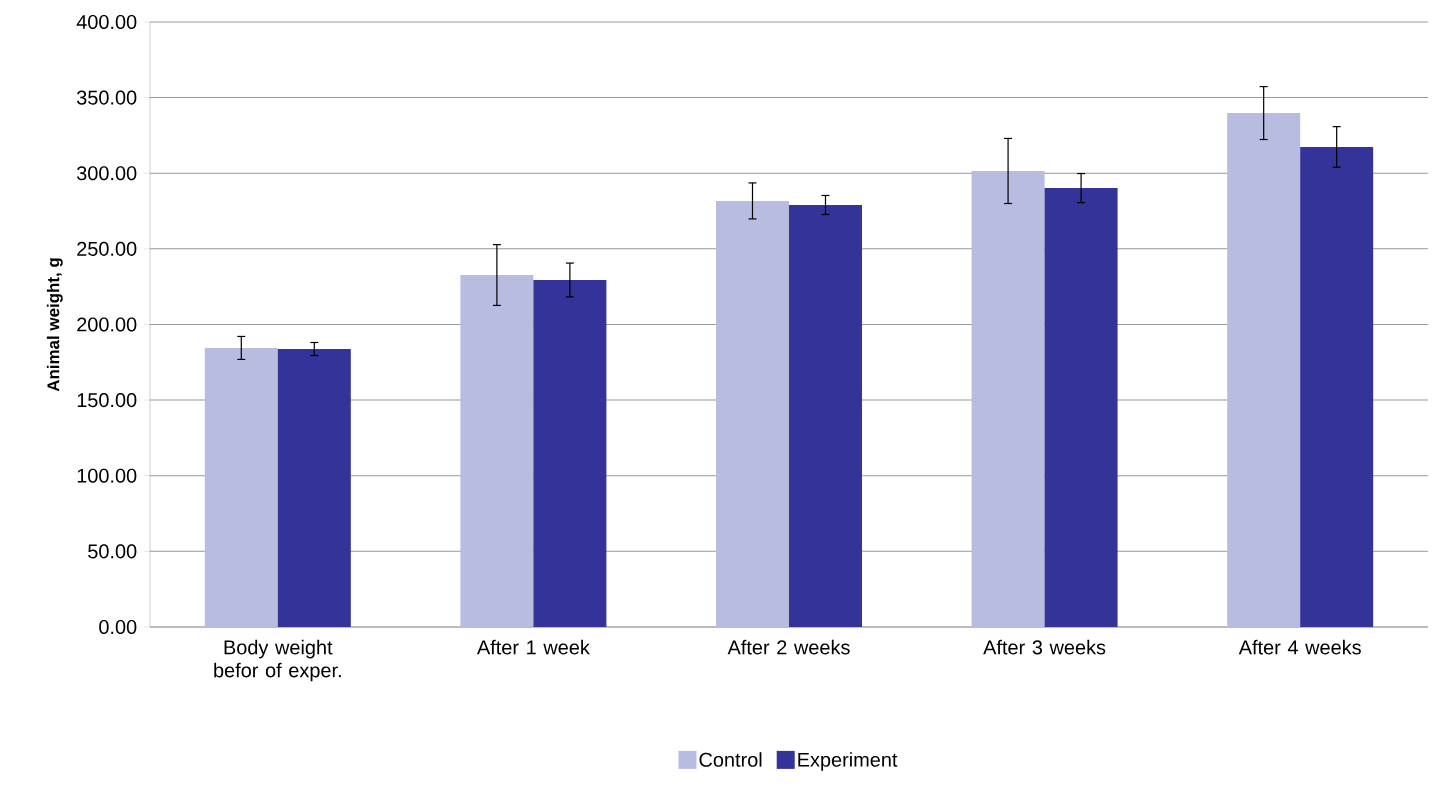 This screenshot has height=811, width=1435. What do you see at coordinates (107, 400) in the screenshot?
I see `y-tick-label: 150.00` at bounding box center [107, 400].